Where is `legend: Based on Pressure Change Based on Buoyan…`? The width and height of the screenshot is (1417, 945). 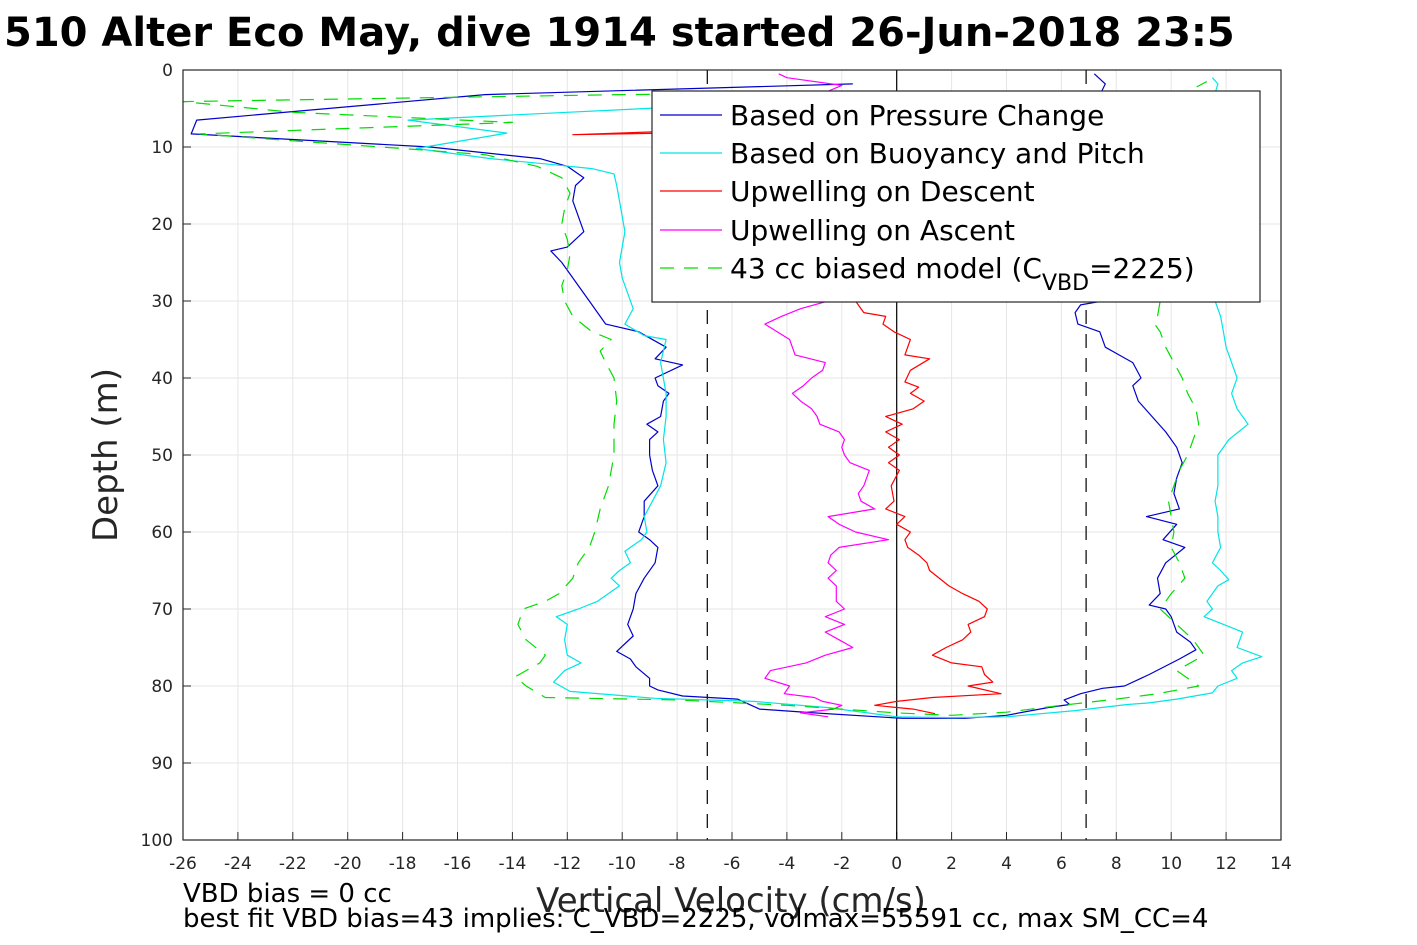
legend: Based on Pressure Change Based on Buoyan… is located at coordinates (956, 196).